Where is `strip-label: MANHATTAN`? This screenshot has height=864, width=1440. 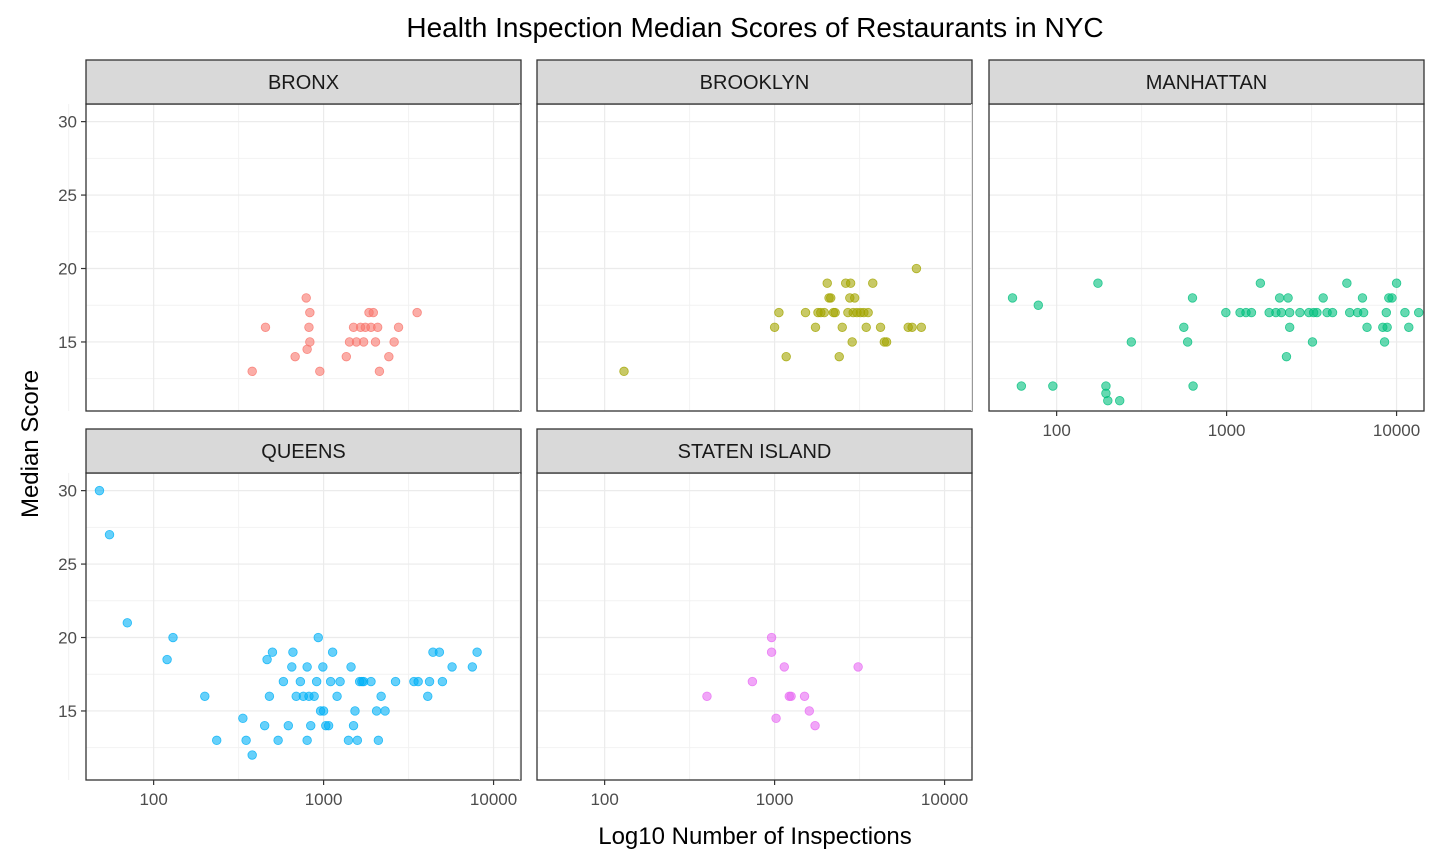 strip-label: MANHATTAN is located at coordinates (1206, 83).